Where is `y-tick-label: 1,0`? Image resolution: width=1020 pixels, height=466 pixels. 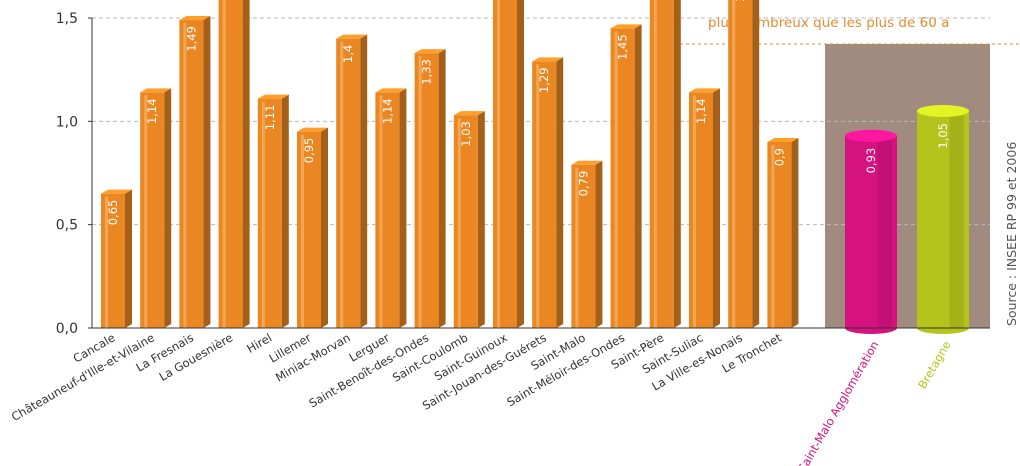
y-tick-label: 1,0 is located at coordinates (67, 122).